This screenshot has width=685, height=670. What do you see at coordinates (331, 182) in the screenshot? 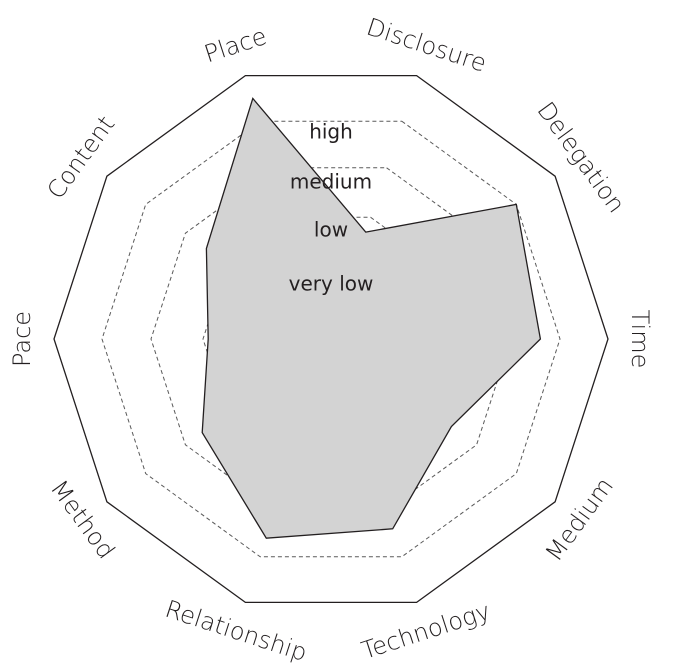
I see `level-label-medium: medium` at bounding box center [331, 182].